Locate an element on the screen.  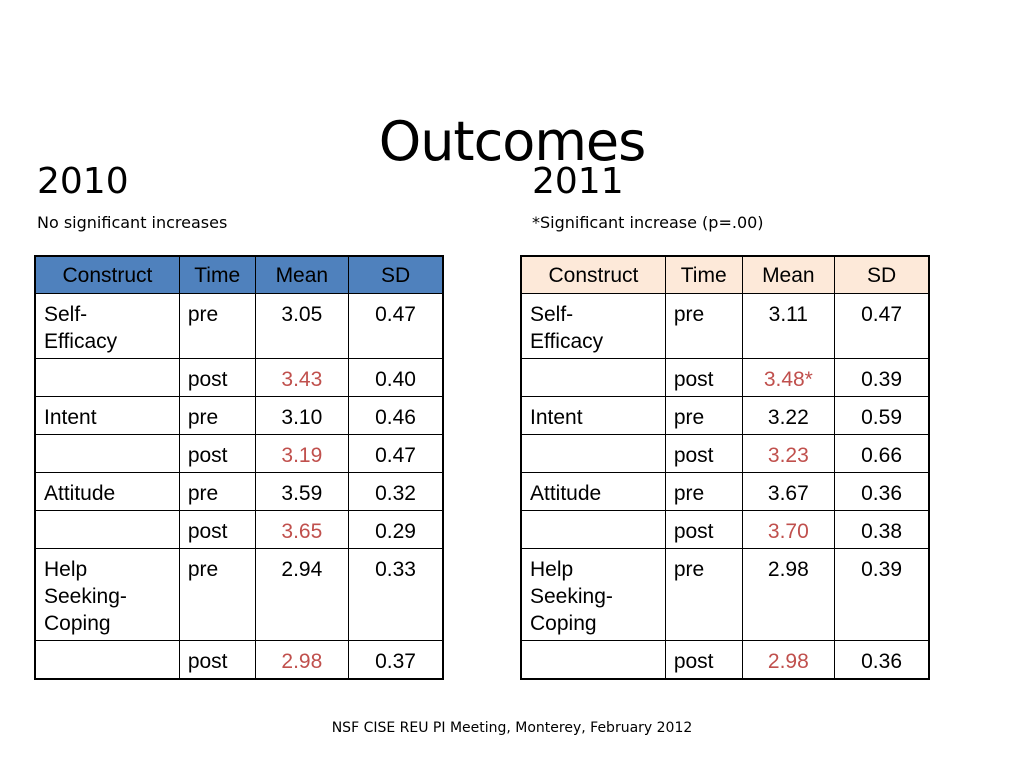
cell-sd: 0.66 is located at coordinates (882, 453).